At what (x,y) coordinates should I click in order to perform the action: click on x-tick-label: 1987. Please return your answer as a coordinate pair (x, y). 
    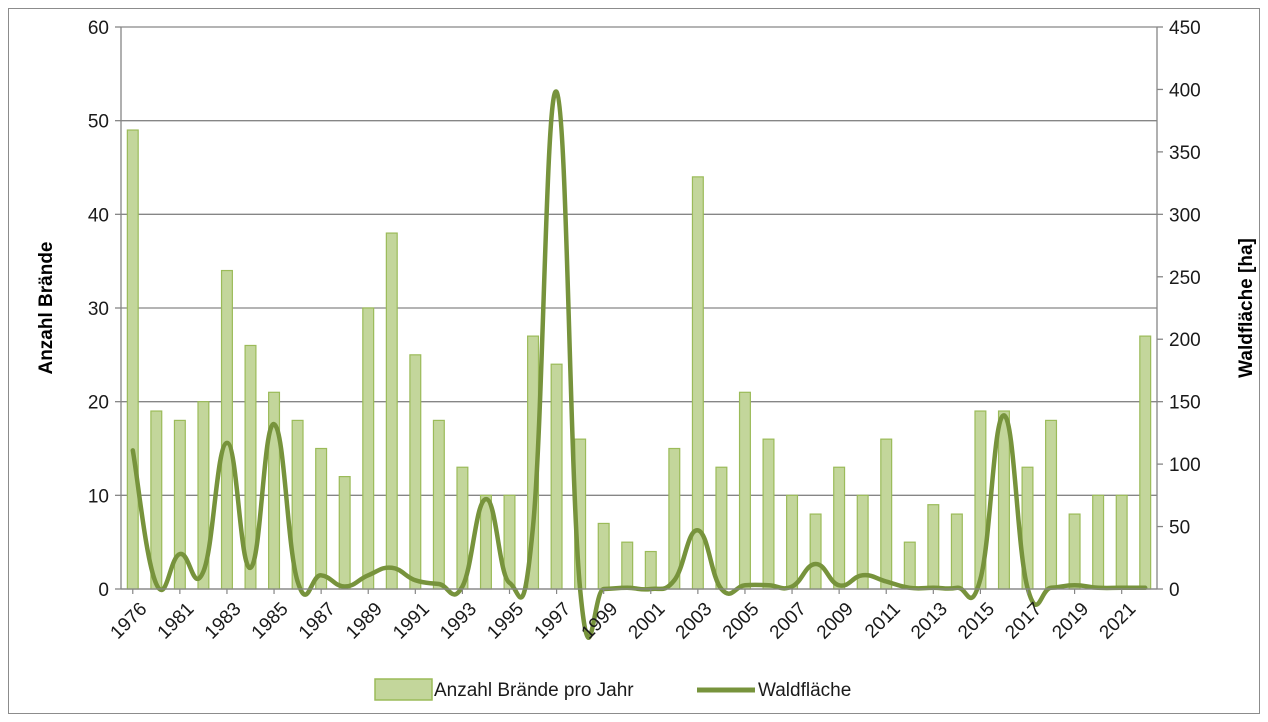
    Looking at the image, I should click on (317, 621).